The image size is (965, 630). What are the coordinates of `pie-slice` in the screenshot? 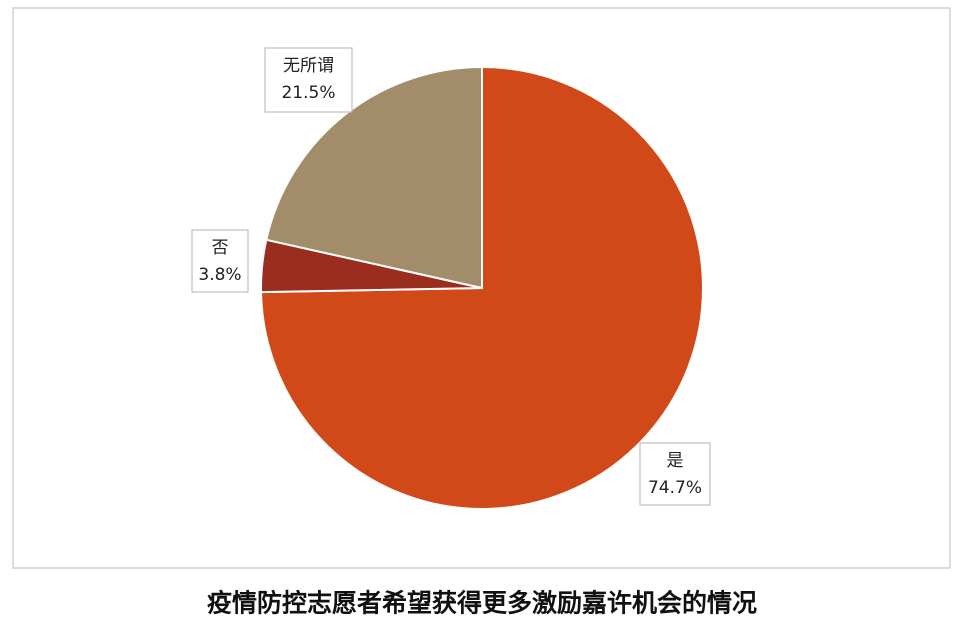 It's located at (374, 177).